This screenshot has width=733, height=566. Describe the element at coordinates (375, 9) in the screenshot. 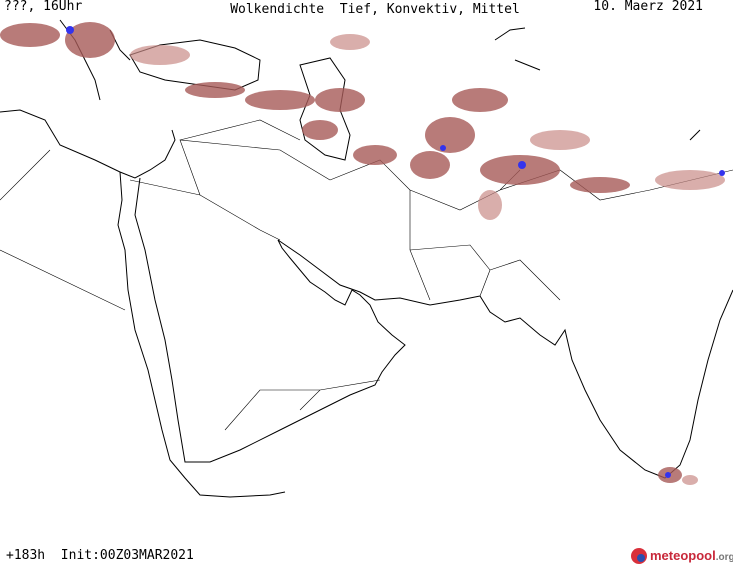

I see `map-title: Wolkendichte Tief, Konvektiv, Mittel` at that location.